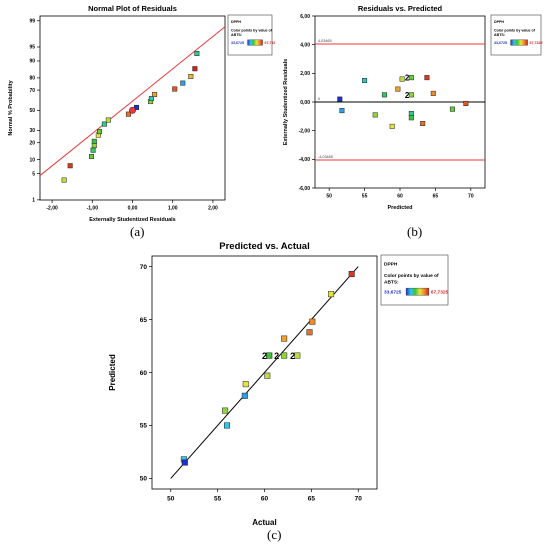 The width and height of the screenshot is (550, 546). What do you see at coordinates (264, 246) in the screenshot?
I see `chart-title: Predicted vs. Actual` at bounding box center [264, 246].